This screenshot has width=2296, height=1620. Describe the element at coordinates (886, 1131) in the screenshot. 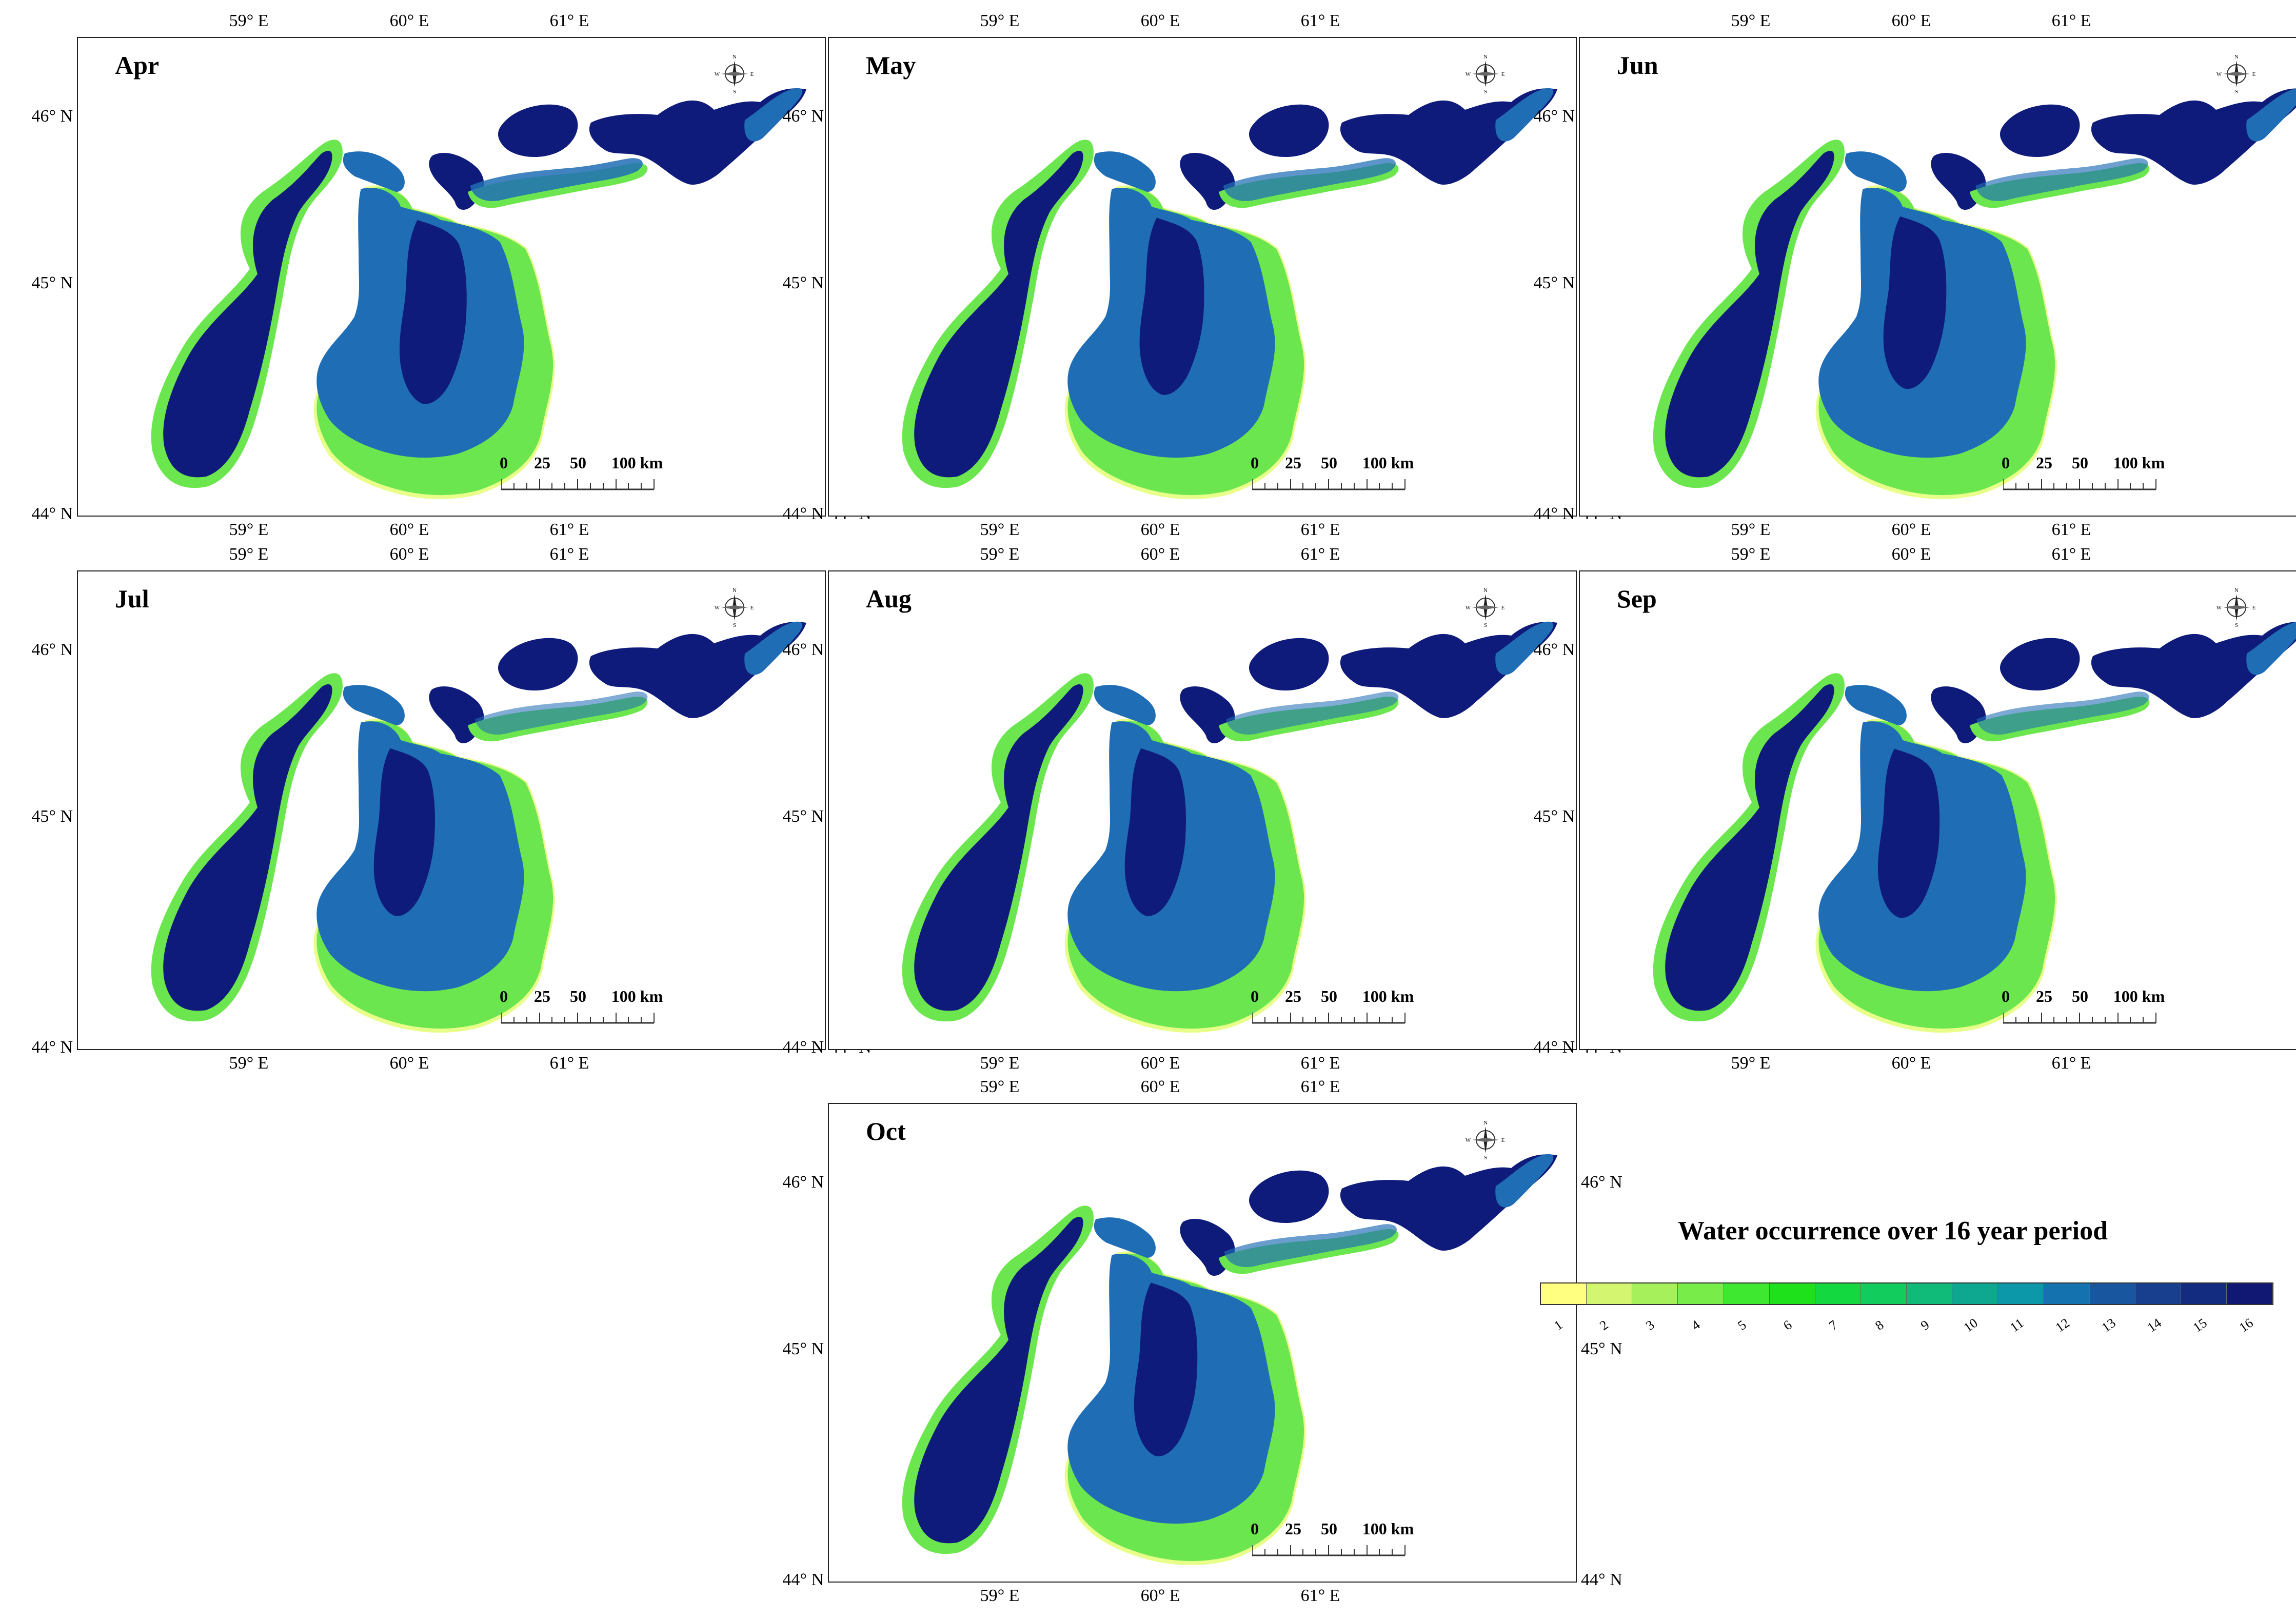

I see `month-label: Oct` at that location.